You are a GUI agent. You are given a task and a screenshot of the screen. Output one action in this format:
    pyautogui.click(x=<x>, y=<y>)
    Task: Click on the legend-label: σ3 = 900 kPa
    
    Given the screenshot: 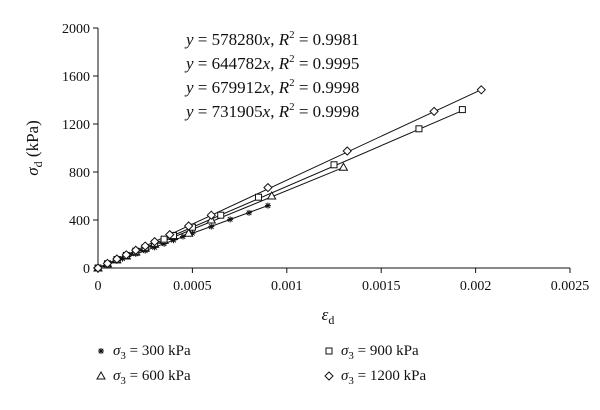 What is the action you would take?
    pyautogui.click(x=380, y=352)
    